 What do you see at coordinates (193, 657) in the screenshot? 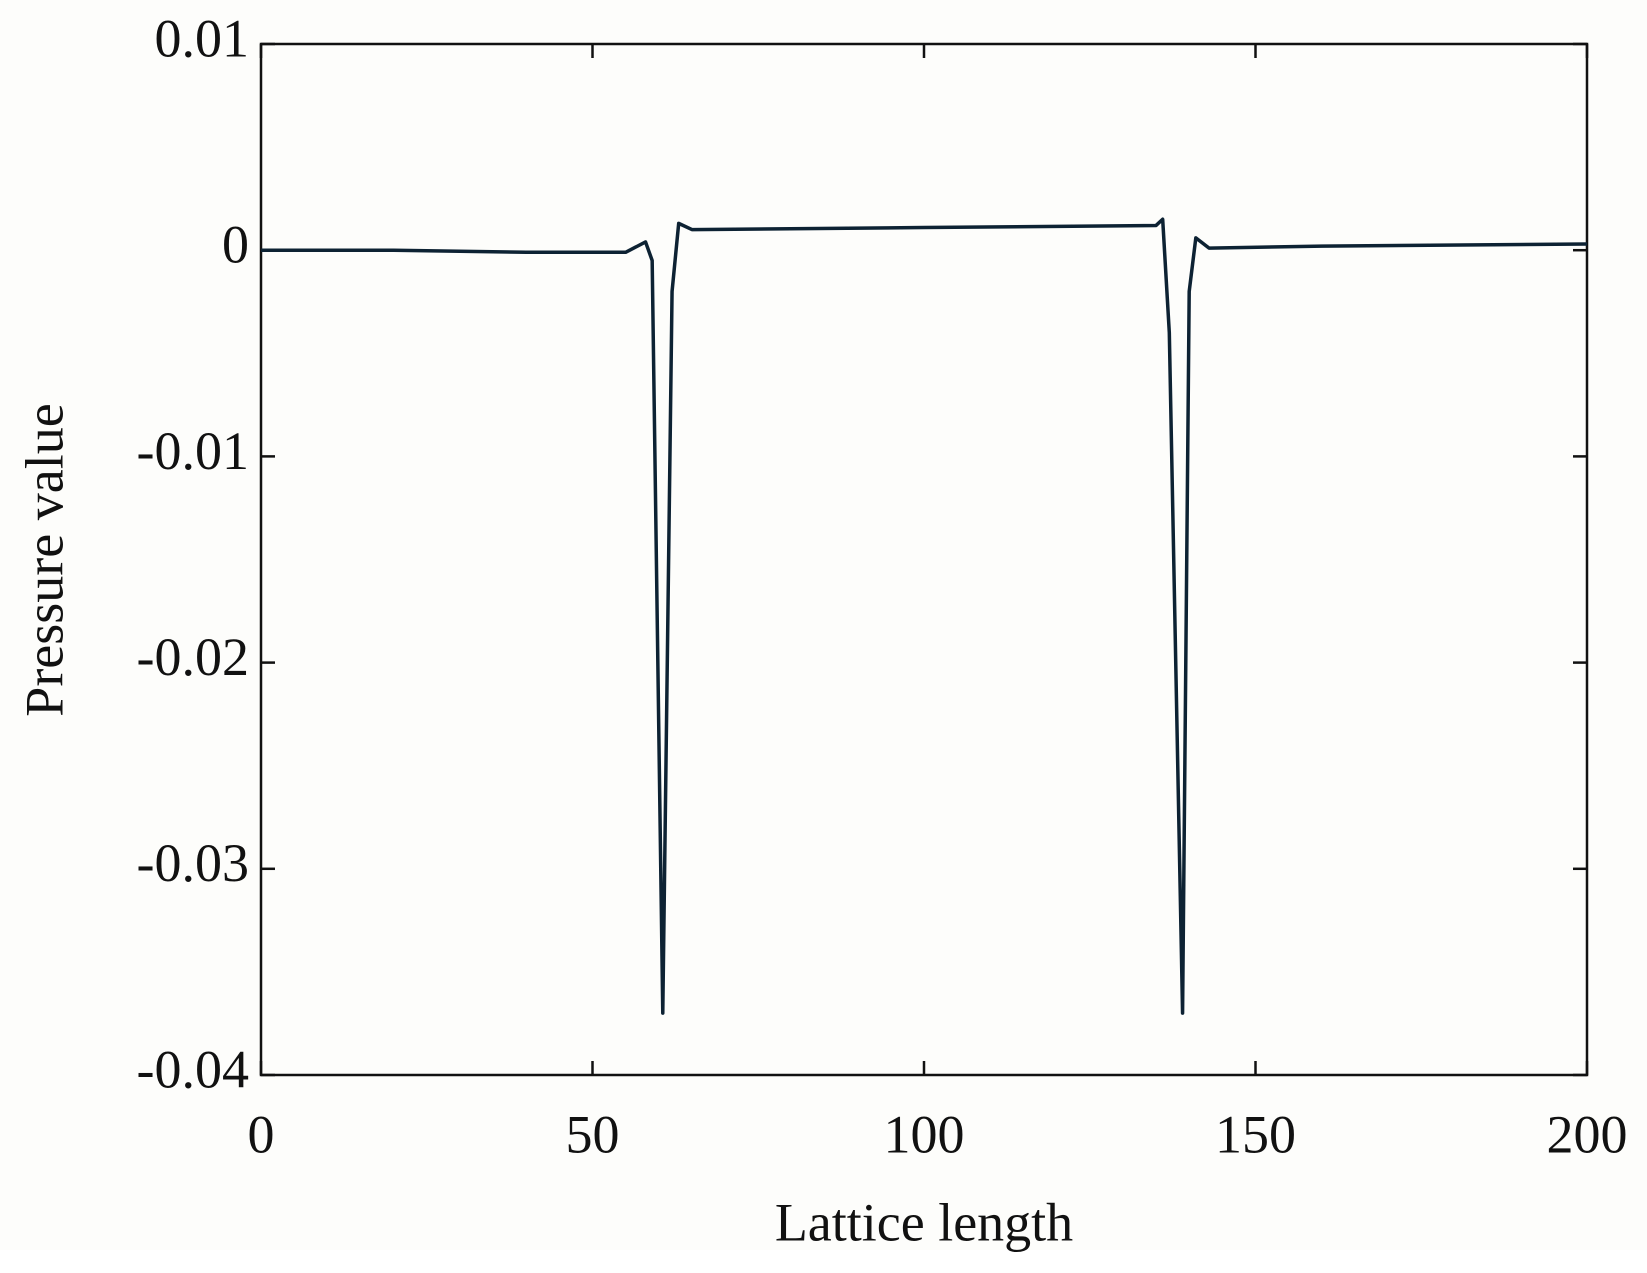
I see `y-tick-label: -0.02` at bounding box center [193, 657].